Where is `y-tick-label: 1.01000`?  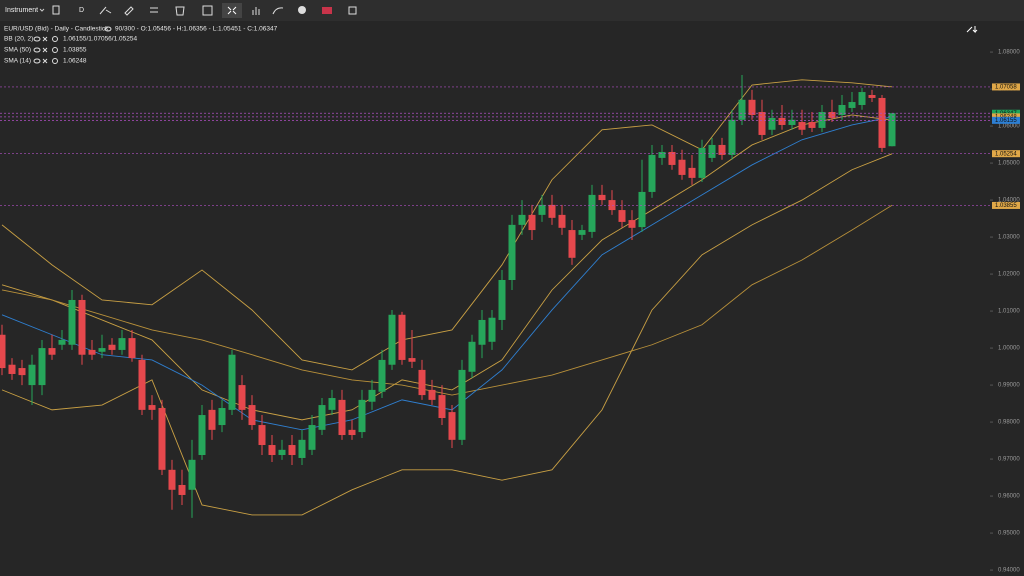 y-tick-label: 1.01000 is located at coordinates (1009, 312).